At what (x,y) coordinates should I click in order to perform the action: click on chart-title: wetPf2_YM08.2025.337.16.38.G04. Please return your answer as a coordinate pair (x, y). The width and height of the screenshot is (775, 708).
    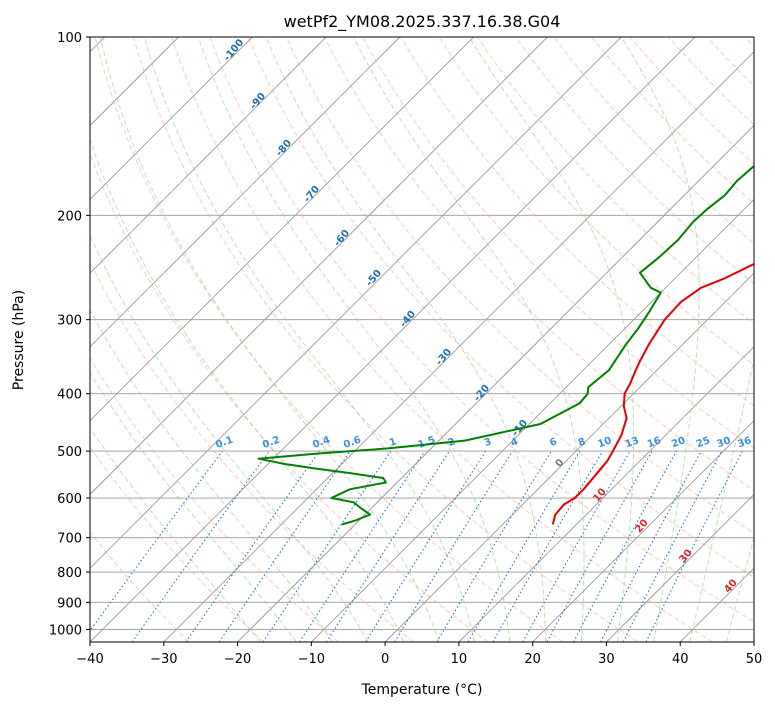
    Looking at the image, I should click on (422, 22).